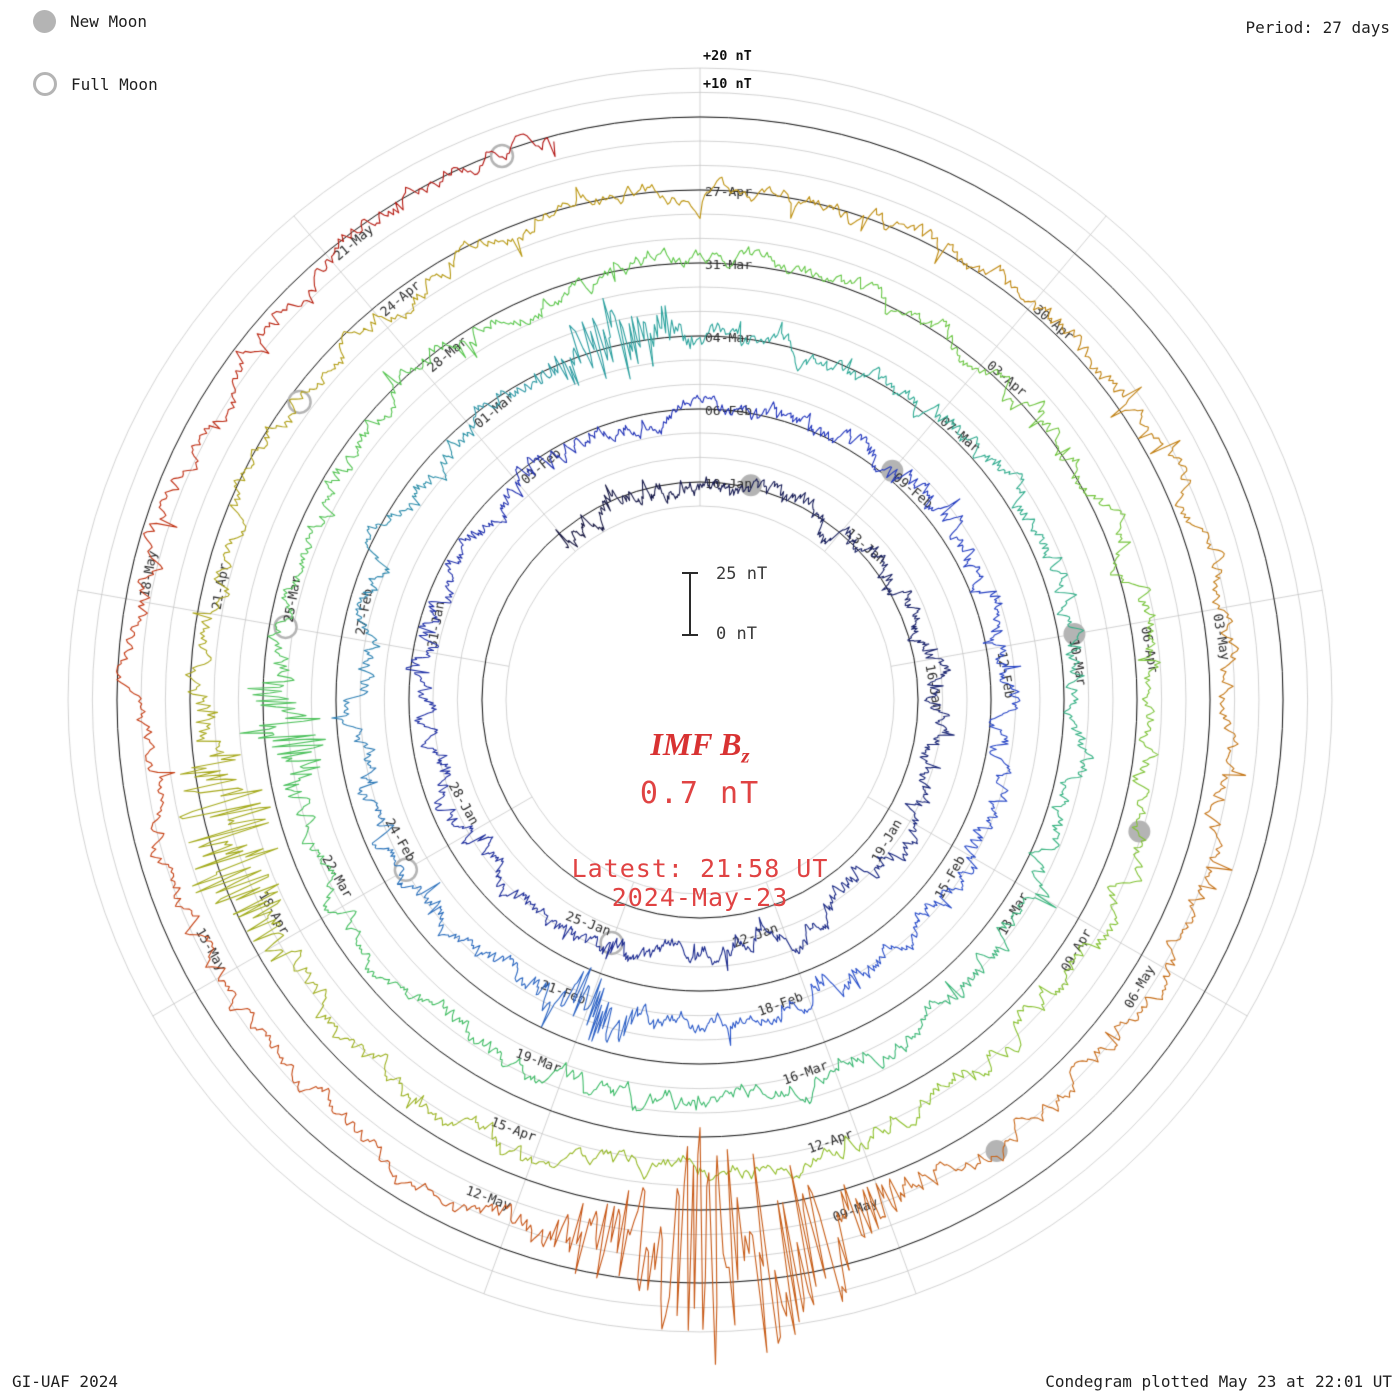 The width and height of the screenshot is (1400, 1400). What do you see at coordinates (736, 634) in the screenshot?
I see `scale-bottom-label: 0 nT` at bounding box center [736, 634].